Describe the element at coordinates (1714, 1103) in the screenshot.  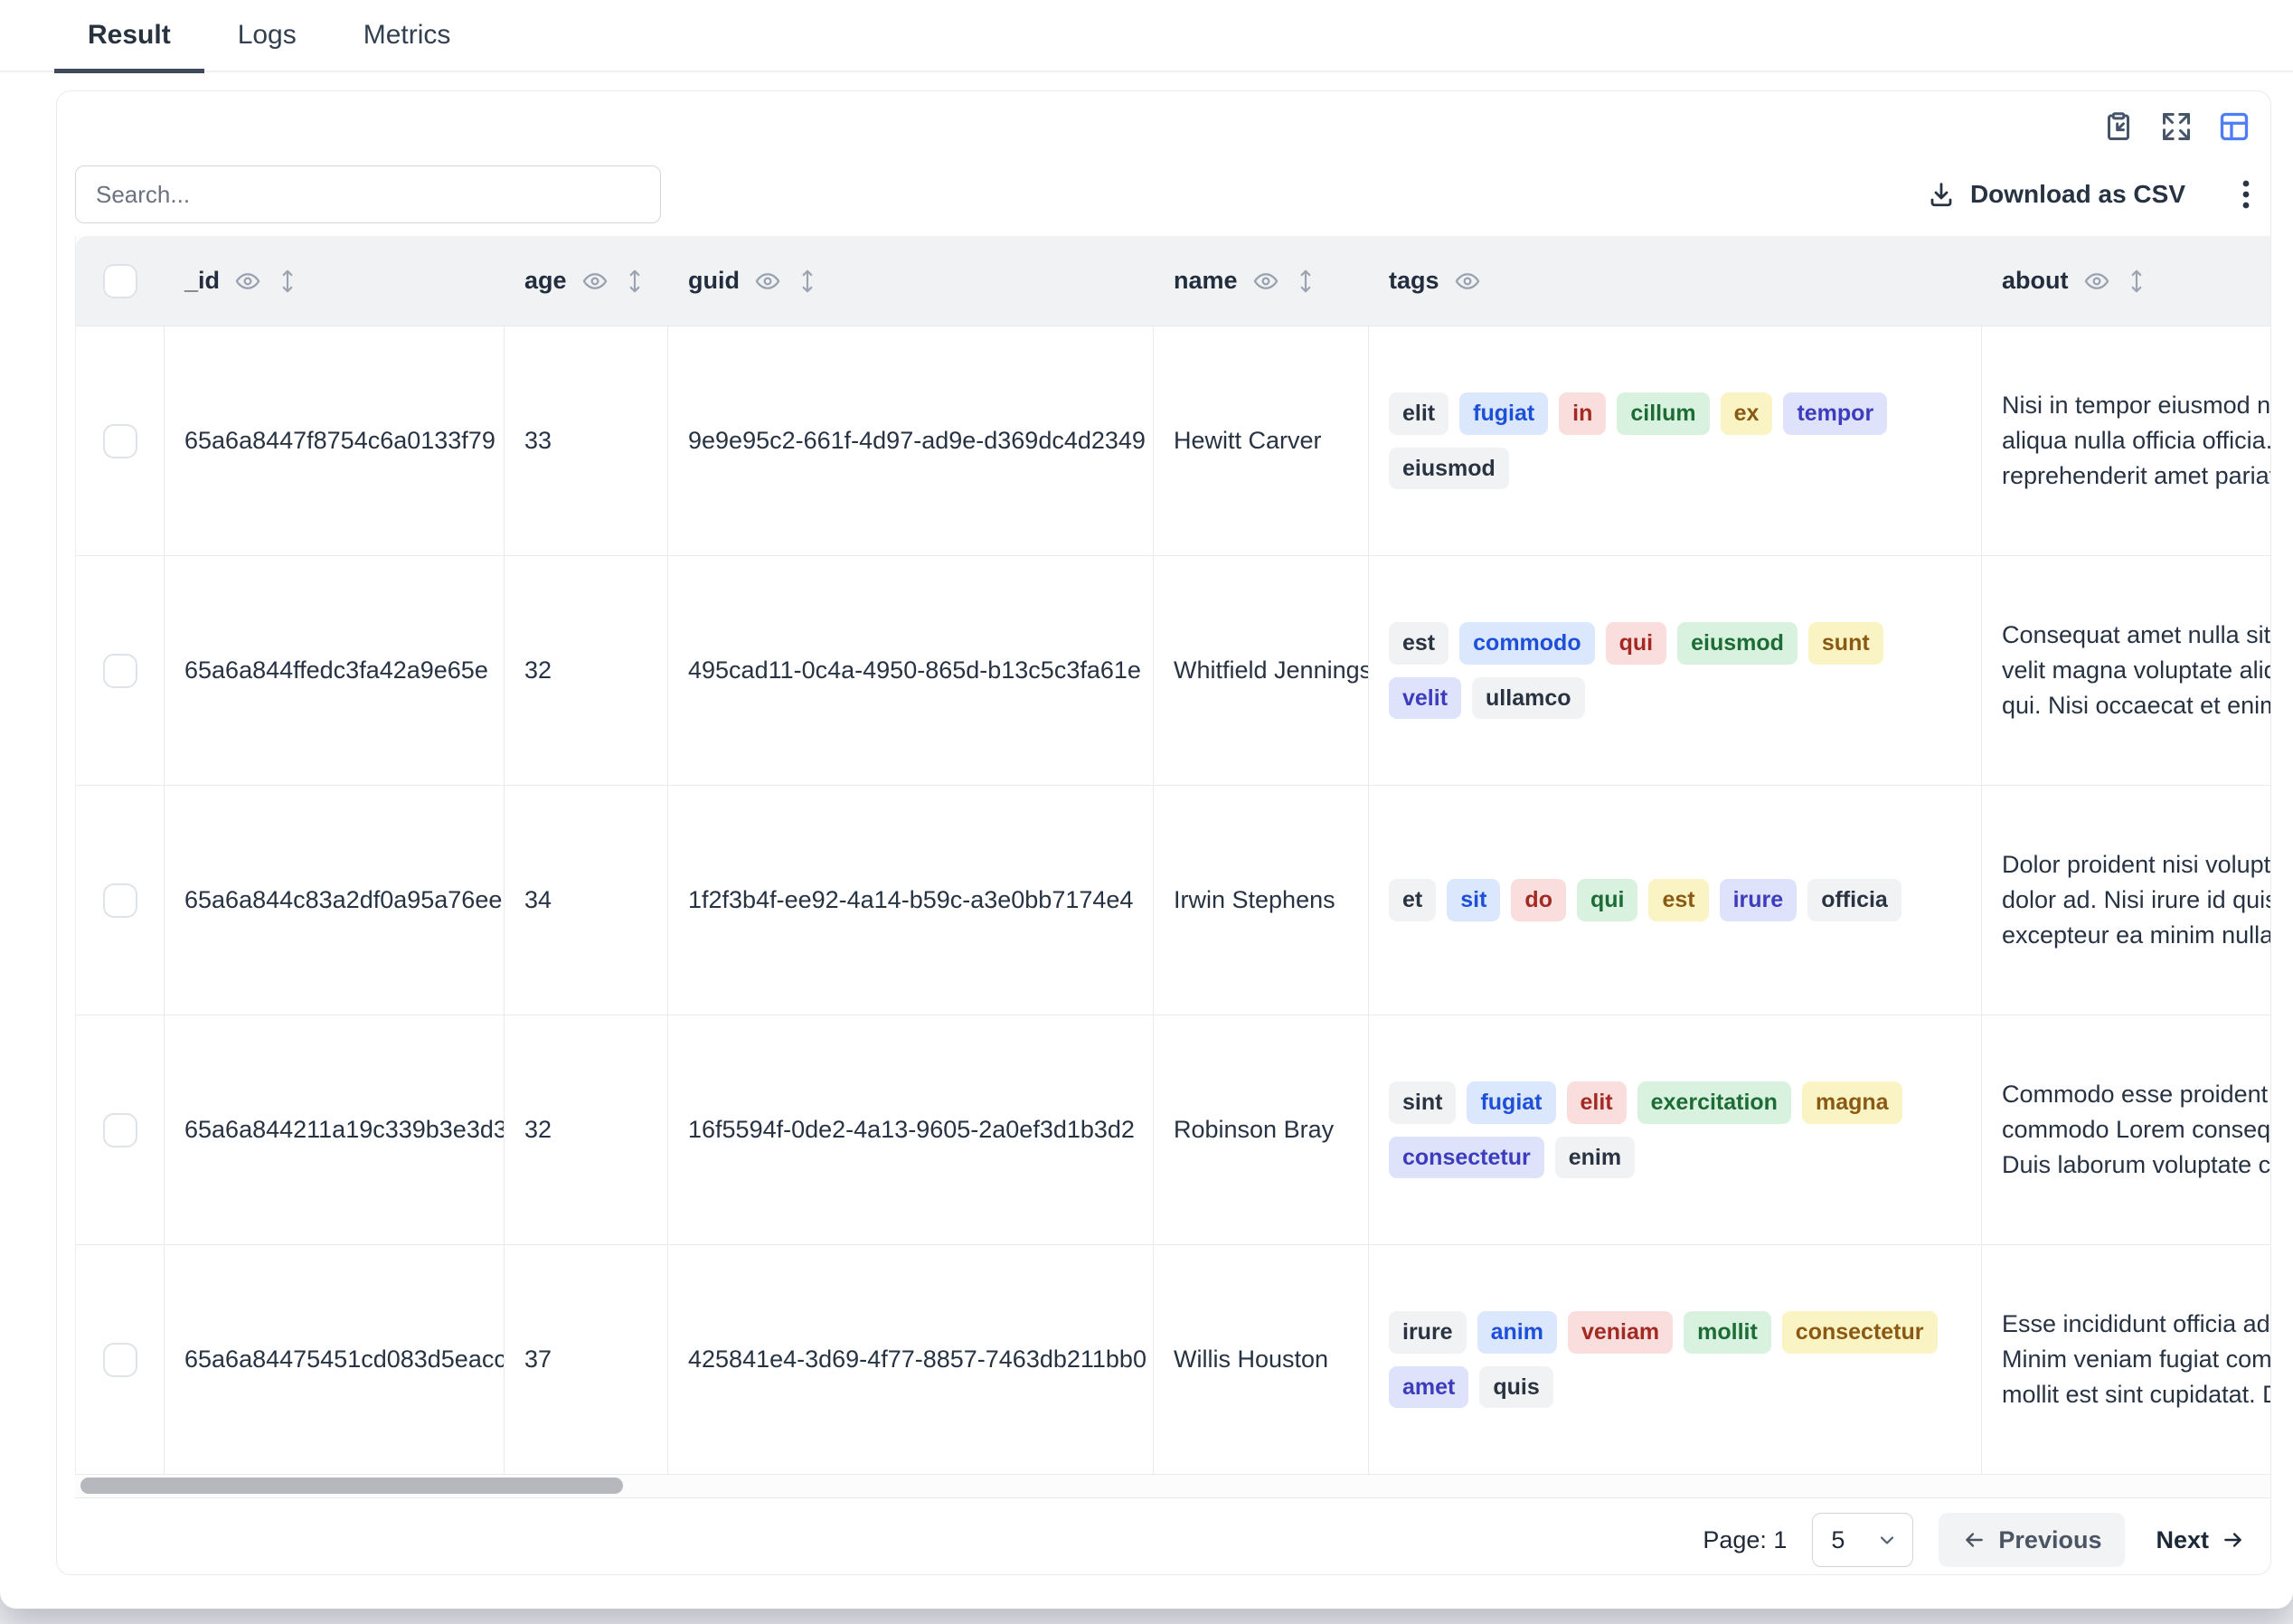
I see `tag-badge: exercitation` at that location.